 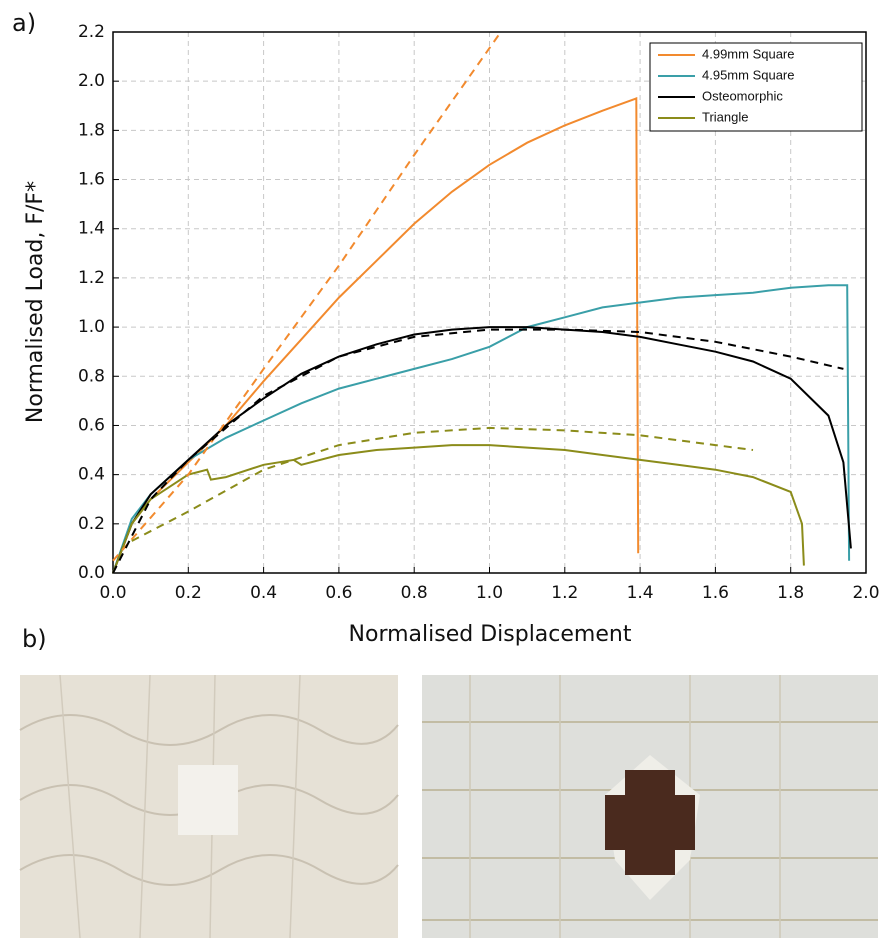 I want to click on panel-label: b), so click(x=34, y=639).